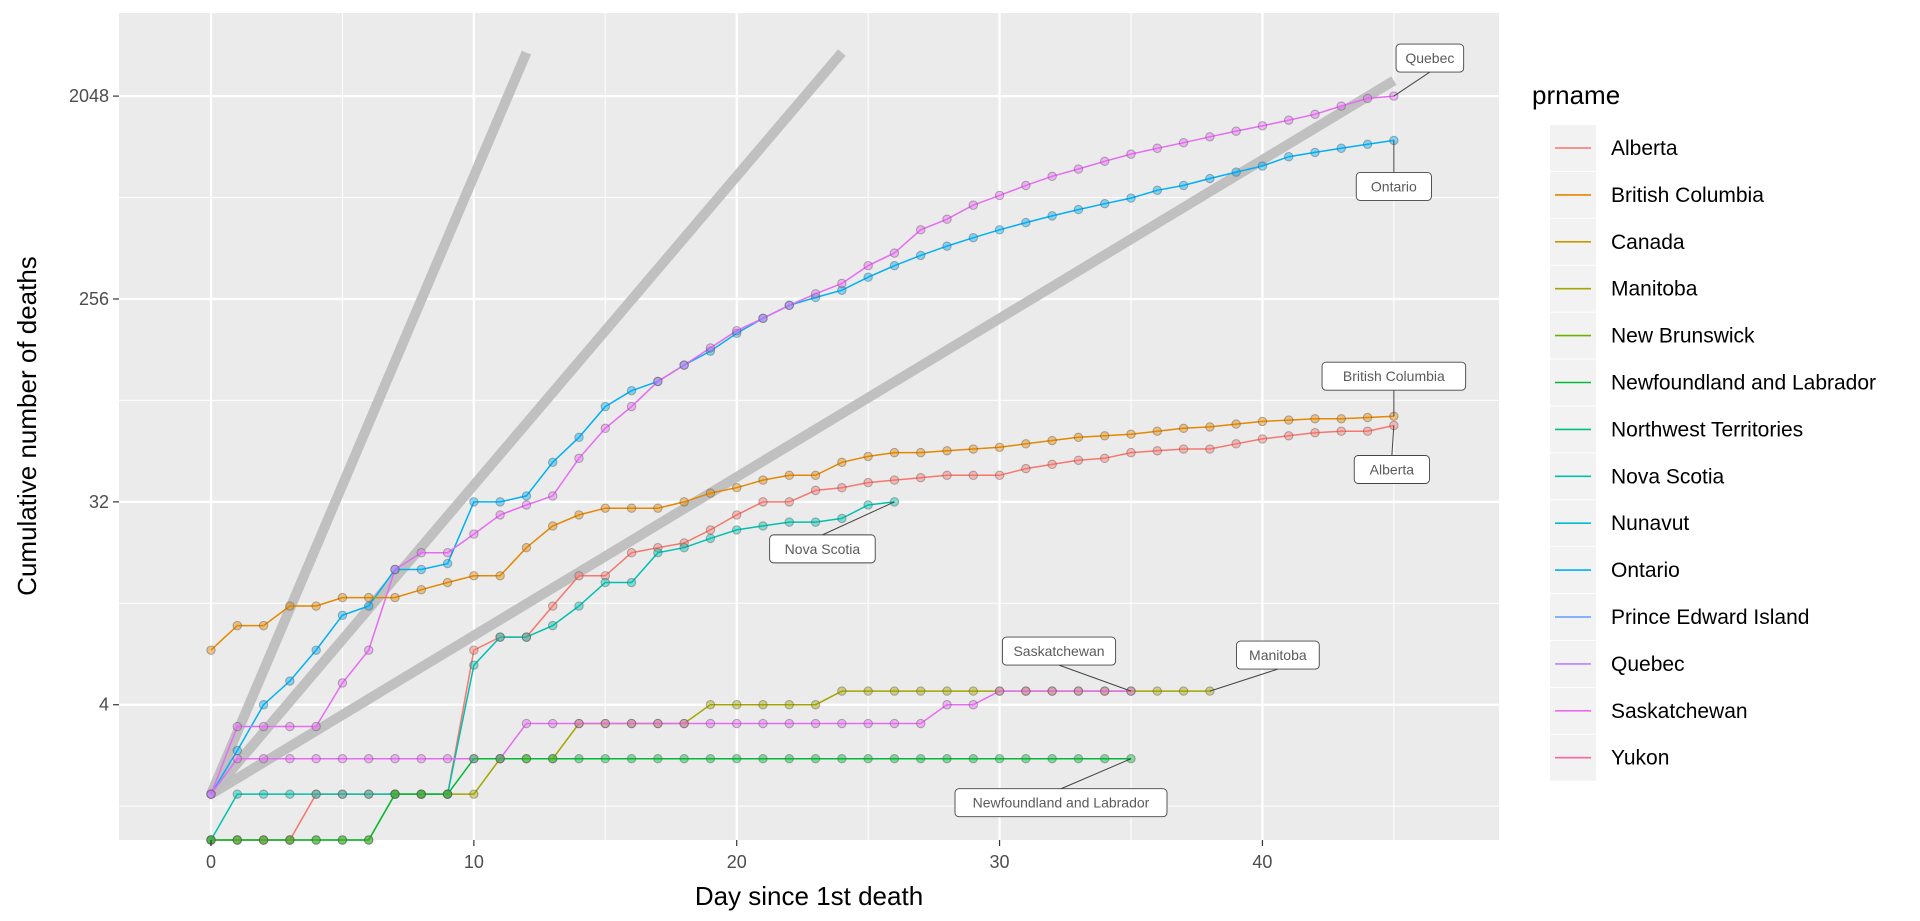  What do you see at coordinates (1676, 429) in the screenshot?
I see `legend-item-northwest-territories: Northwest Territories` at bounding box center [1676, 429].